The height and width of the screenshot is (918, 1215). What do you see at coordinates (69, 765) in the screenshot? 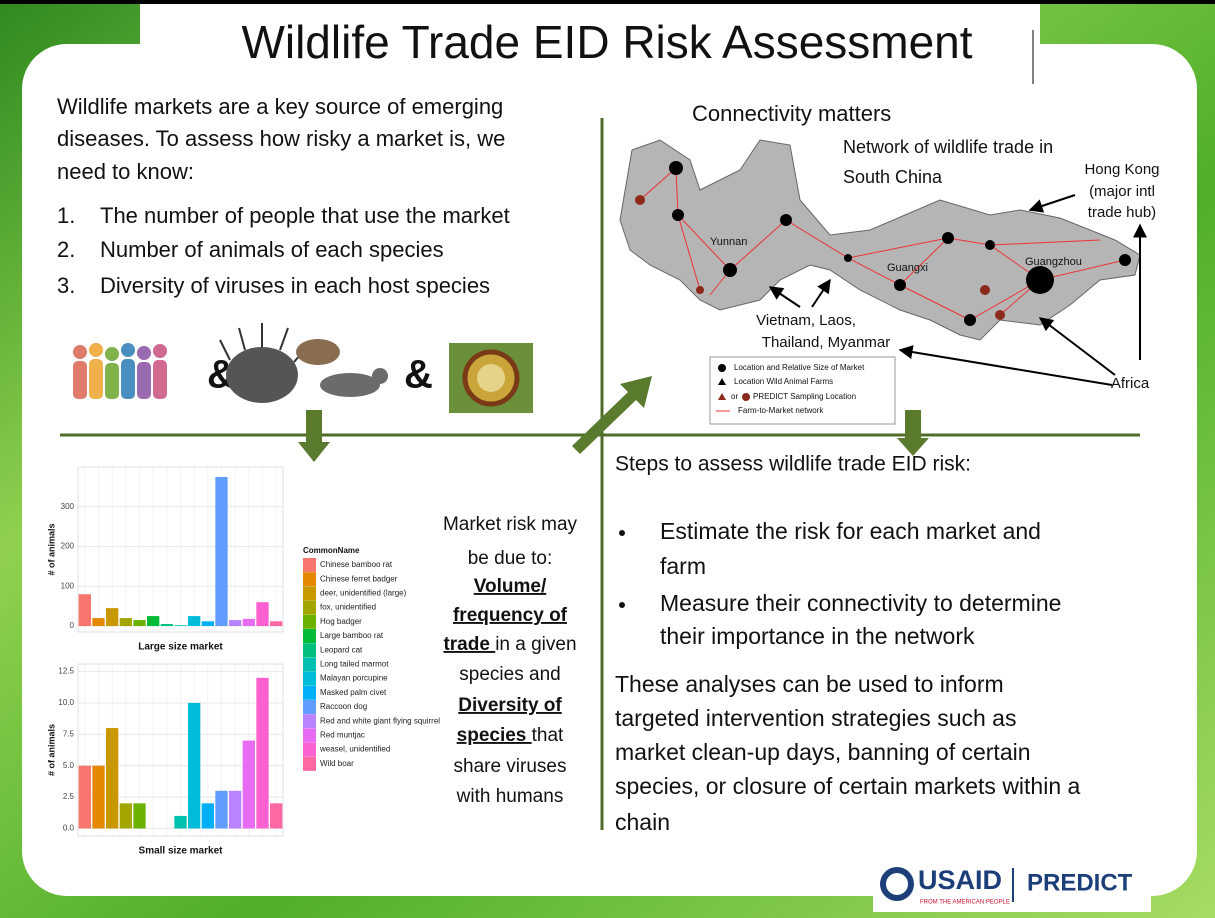
I see `y-tick-label: 5.0` at bounding box center [69, 765].